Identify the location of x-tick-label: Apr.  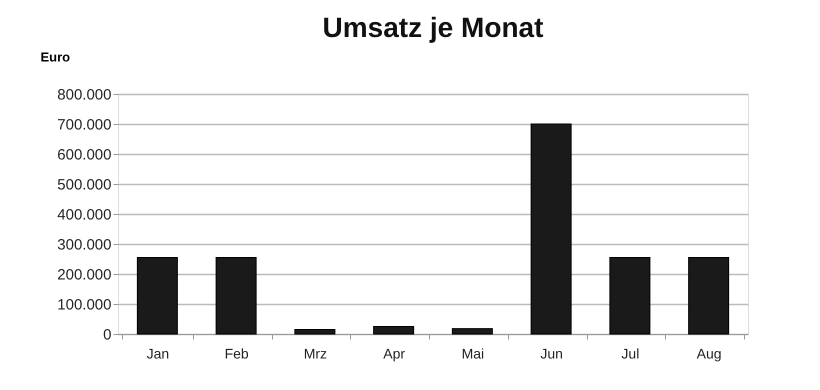
(394, 354).